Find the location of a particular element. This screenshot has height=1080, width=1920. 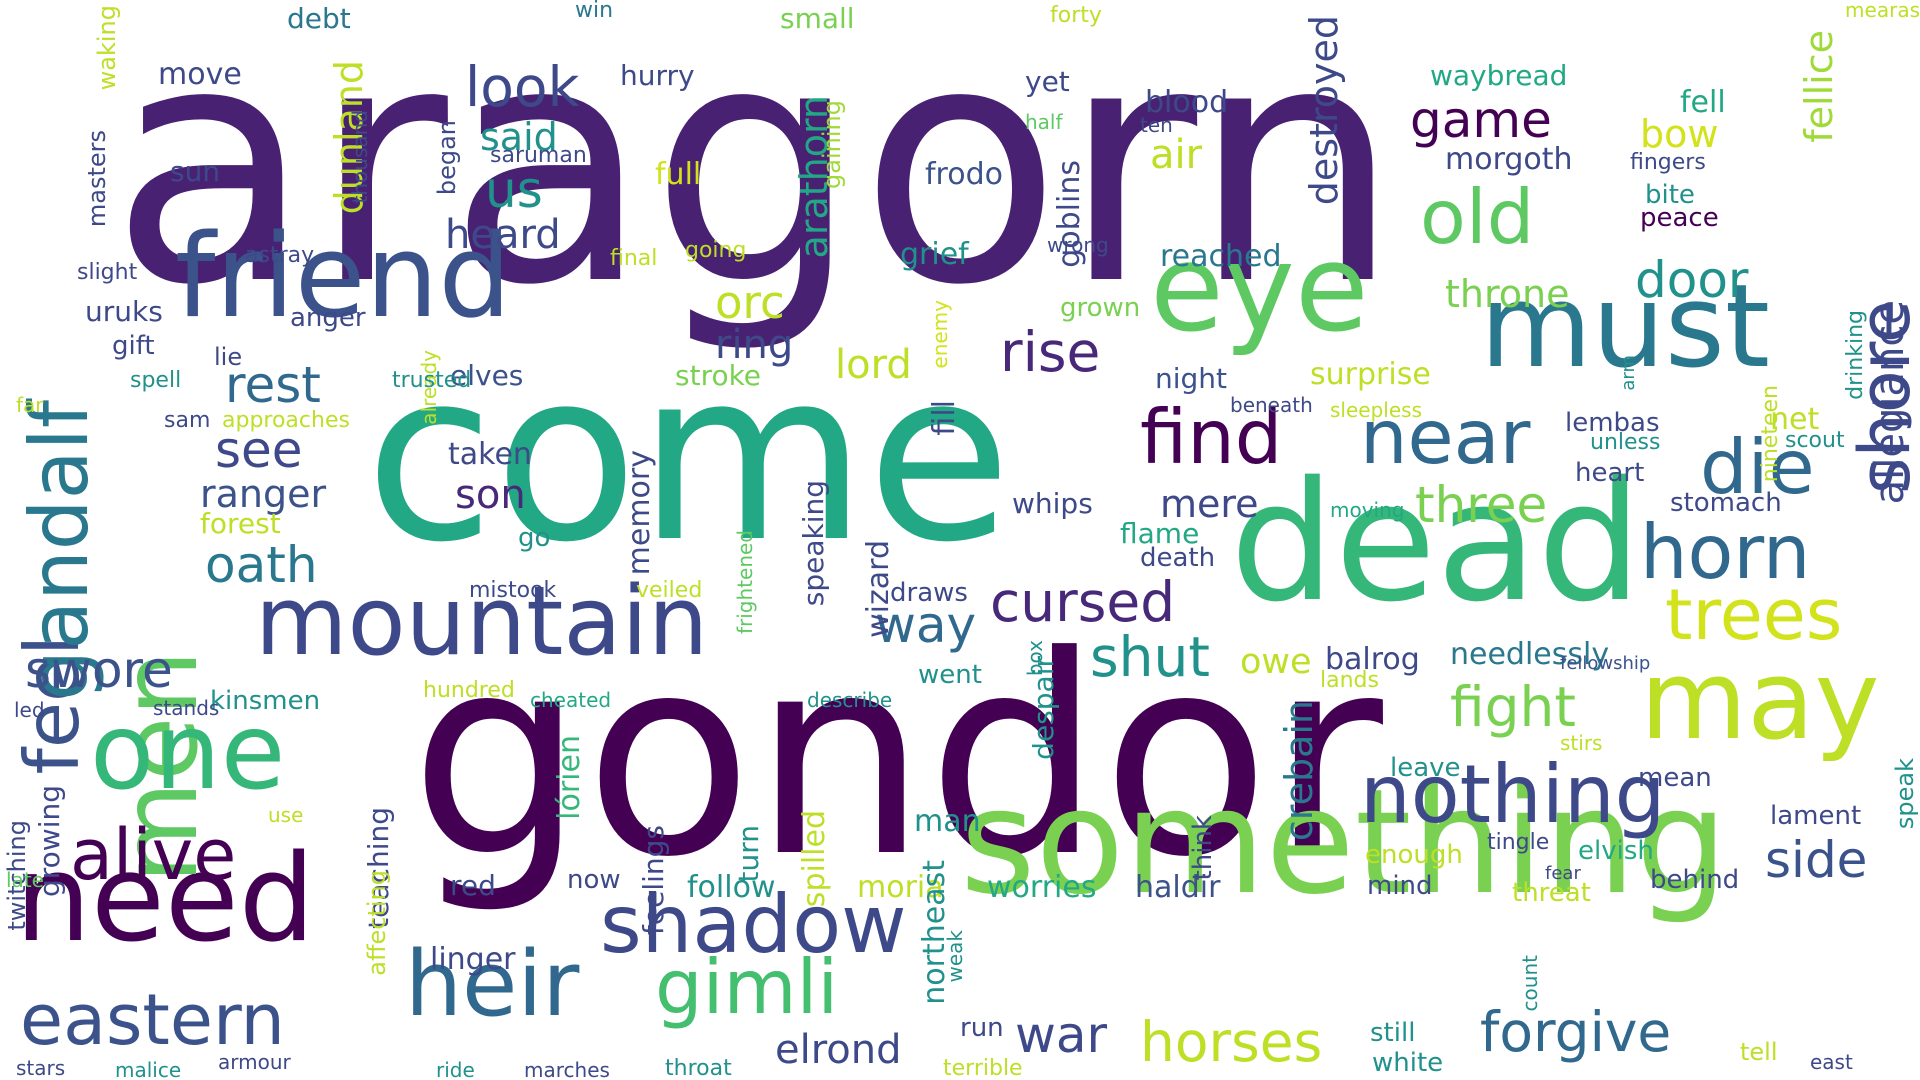

word-far: far is located at coordinates (30, 405).